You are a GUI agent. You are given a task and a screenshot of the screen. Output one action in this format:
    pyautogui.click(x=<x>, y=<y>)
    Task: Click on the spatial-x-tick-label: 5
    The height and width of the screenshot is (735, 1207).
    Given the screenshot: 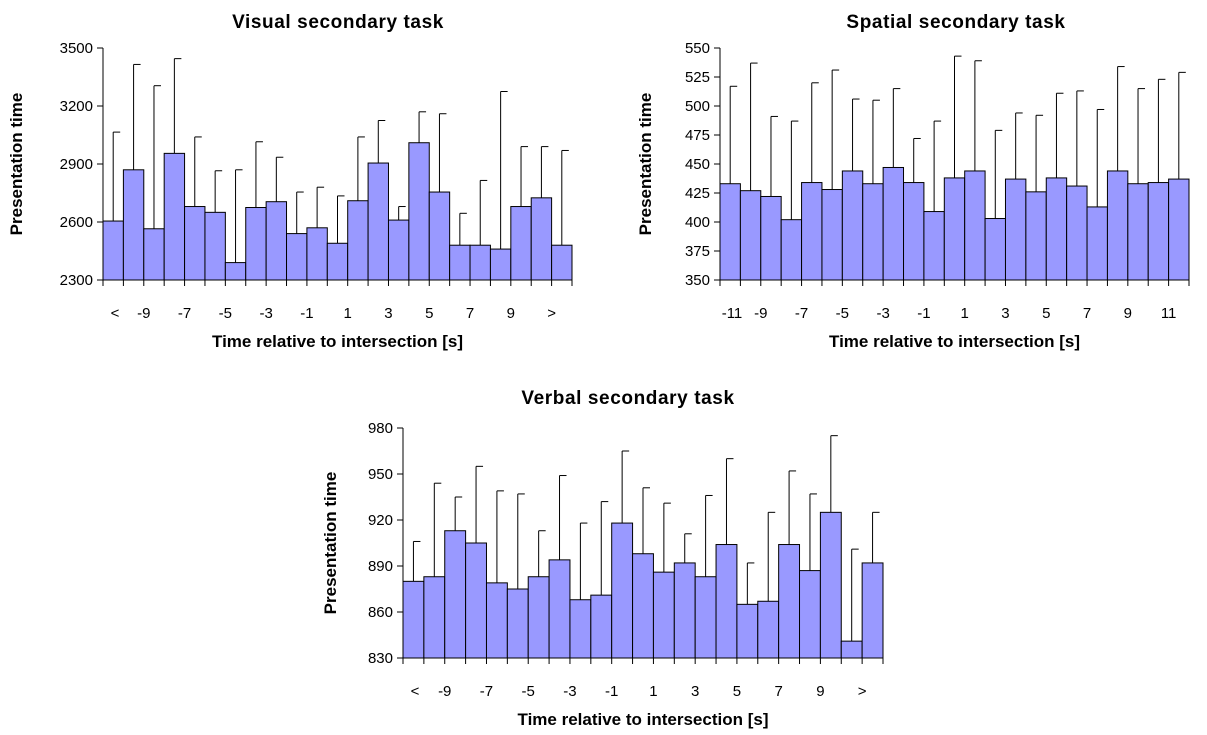 What is the action you would take?
    pyautogui.click(x=1046, y=313)
    